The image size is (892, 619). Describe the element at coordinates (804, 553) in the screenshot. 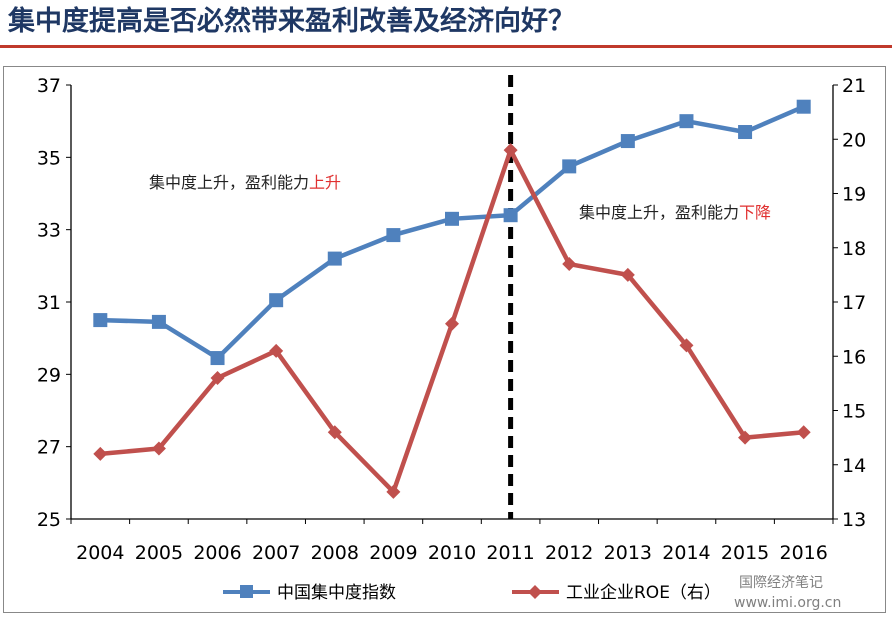

I see `x-tick-label: 2016` at that location.